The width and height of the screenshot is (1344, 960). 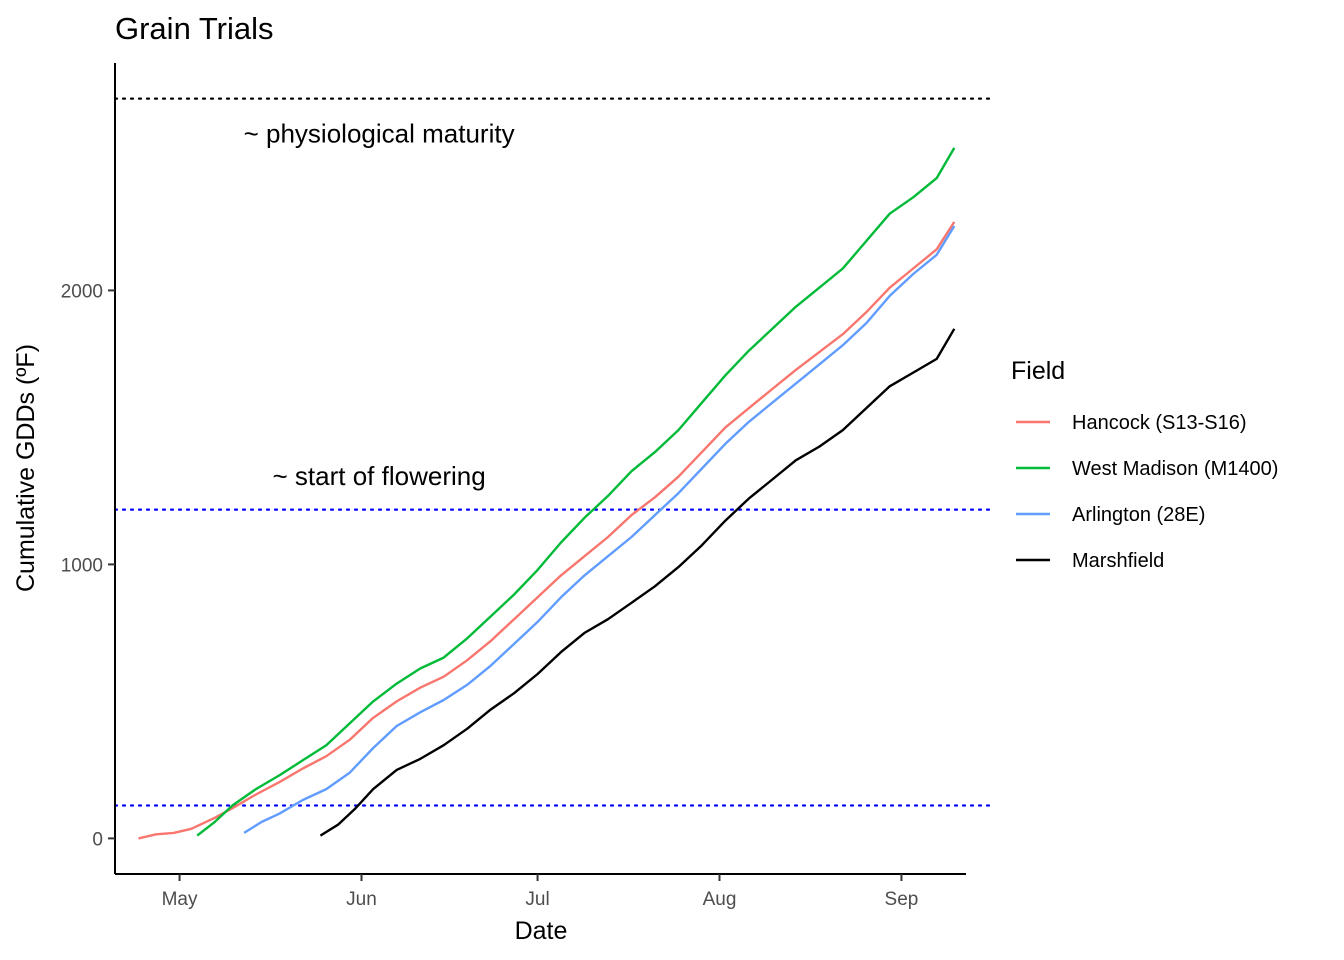 What do you see at coordinates (361, 899) in the screenshot?
I see `x-tick-label: Jun` at bounding box center [361, 899].